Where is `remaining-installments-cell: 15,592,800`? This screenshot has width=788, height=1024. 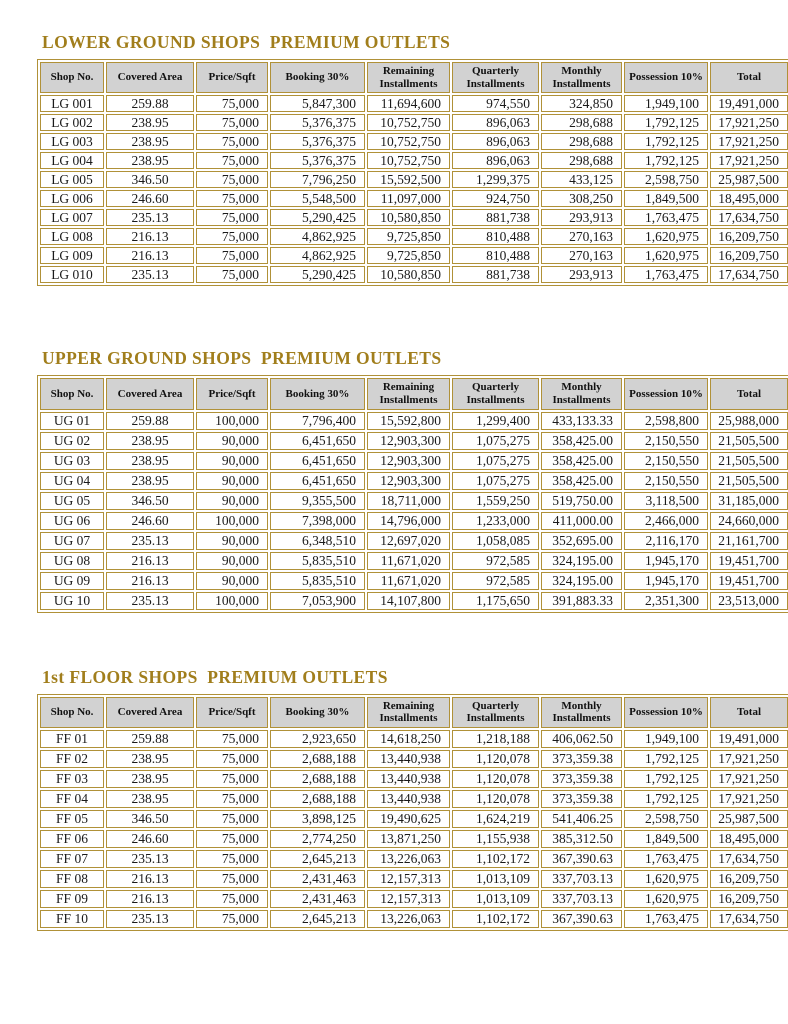 remaining-installments-cell: 15,592,800 is located at coordinates (408, 420).